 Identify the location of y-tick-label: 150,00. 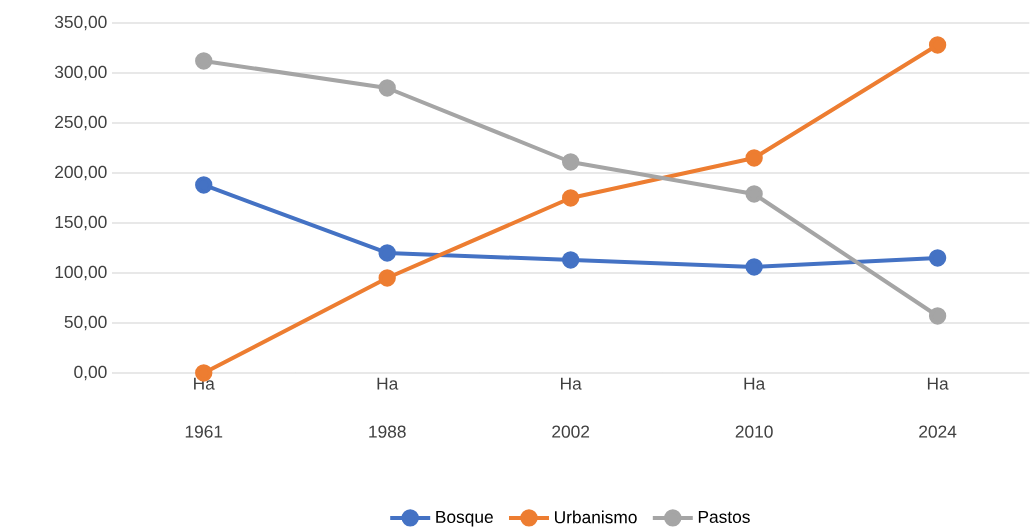
(81, 223).